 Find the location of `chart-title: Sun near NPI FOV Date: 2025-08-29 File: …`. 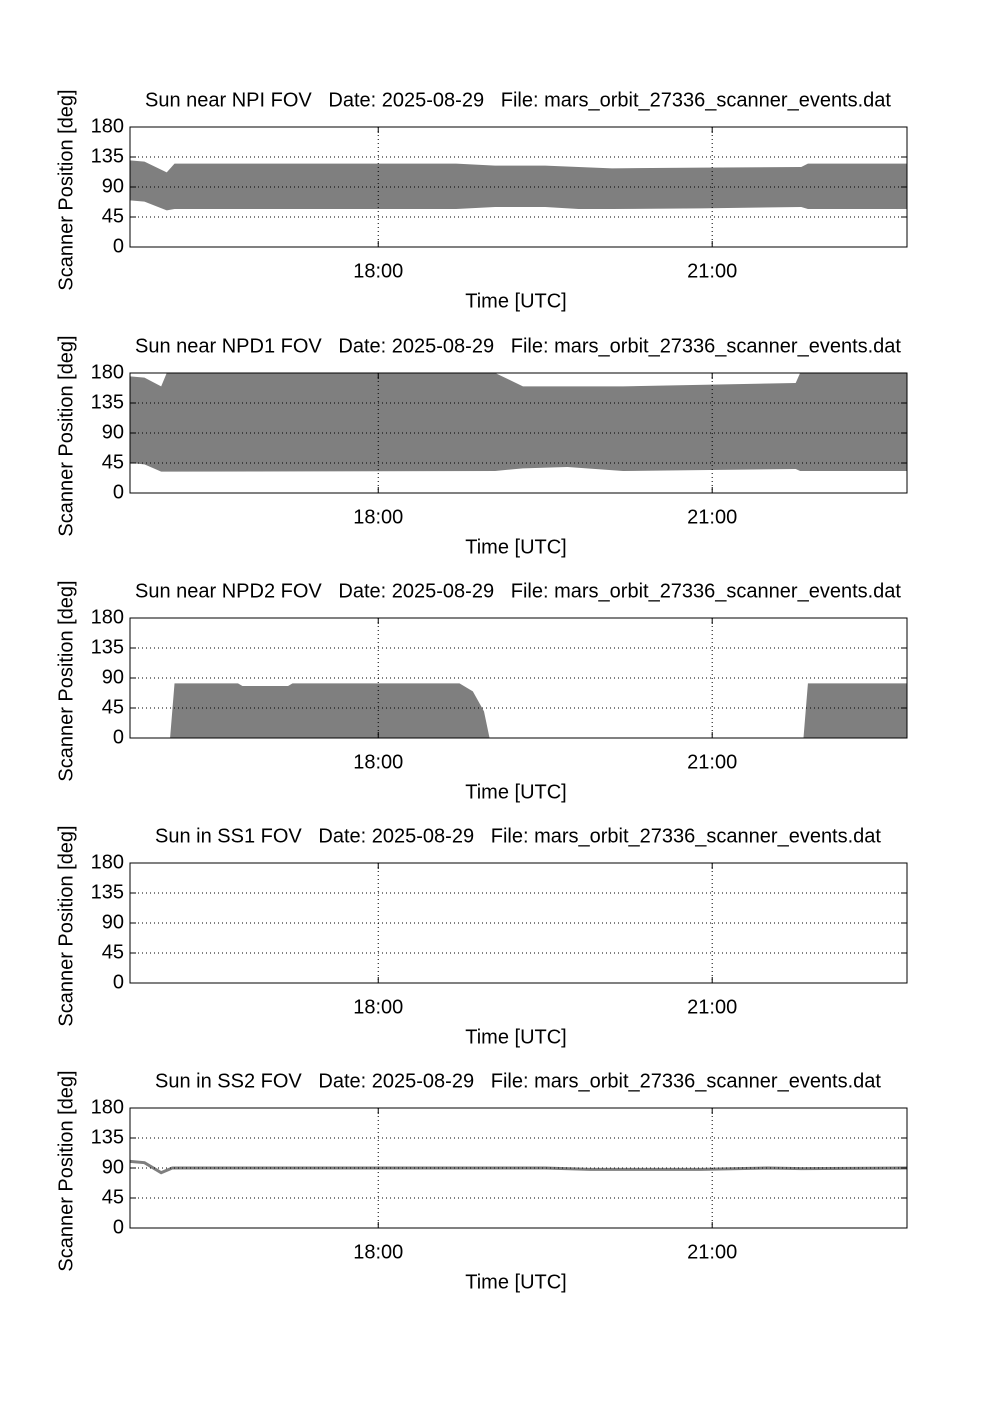

chart-title: Sun near NPI FOV Date: 2025-08-29 File: … is located at coordinates (518, 100).